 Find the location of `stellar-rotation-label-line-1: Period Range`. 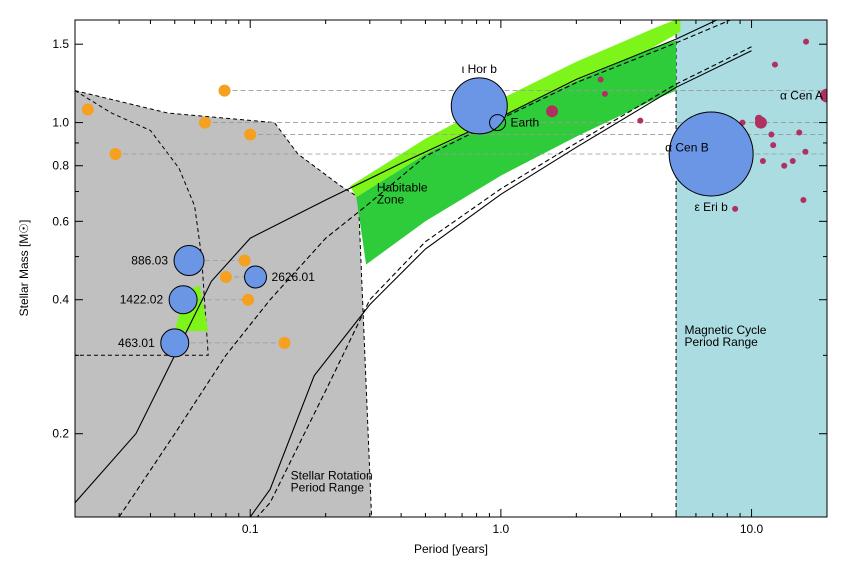

stellar-rotation-label-line-1: Period Range is located at coordinates (328, 487).